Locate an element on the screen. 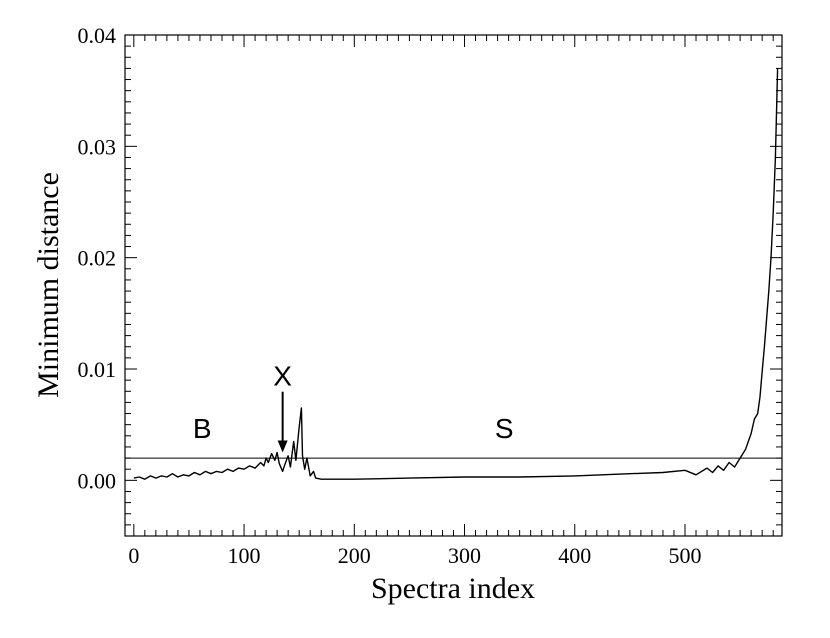 The image size is (830, 638). y-tick-label: 0.00 is located at coordinates (97, 480).